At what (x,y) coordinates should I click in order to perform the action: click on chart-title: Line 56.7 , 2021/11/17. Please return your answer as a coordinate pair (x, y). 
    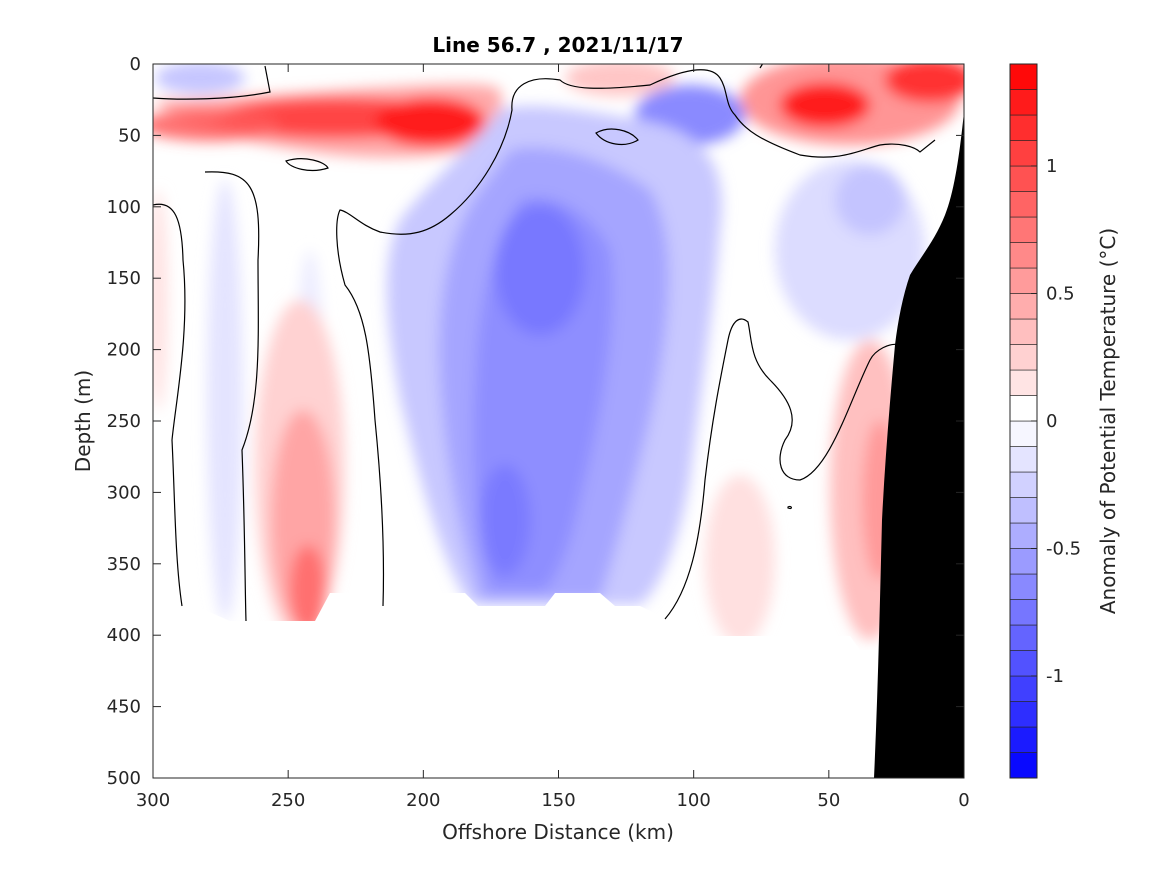
    Looking at the image, I should click on (557, 45).